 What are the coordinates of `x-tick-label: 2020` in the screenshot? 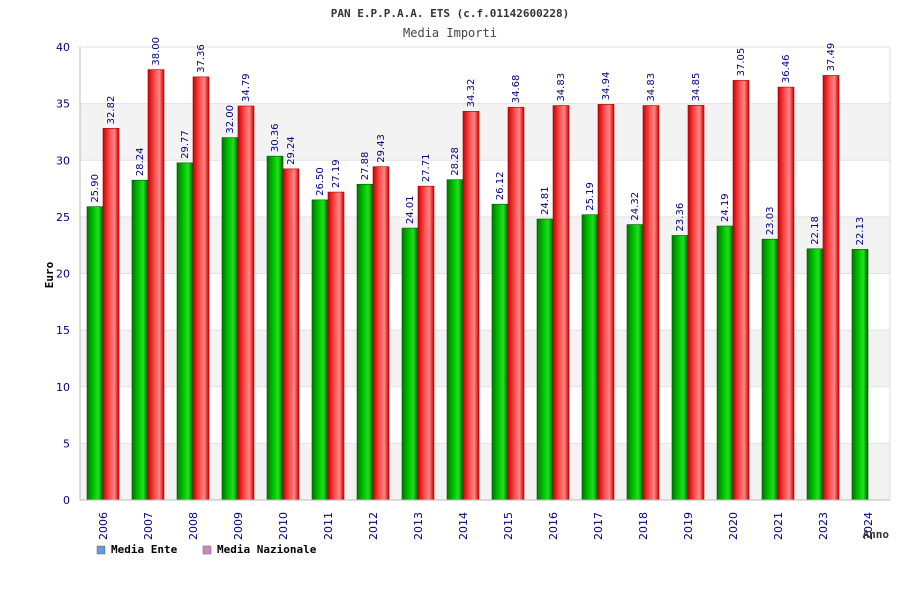 It's located at (733, 526).